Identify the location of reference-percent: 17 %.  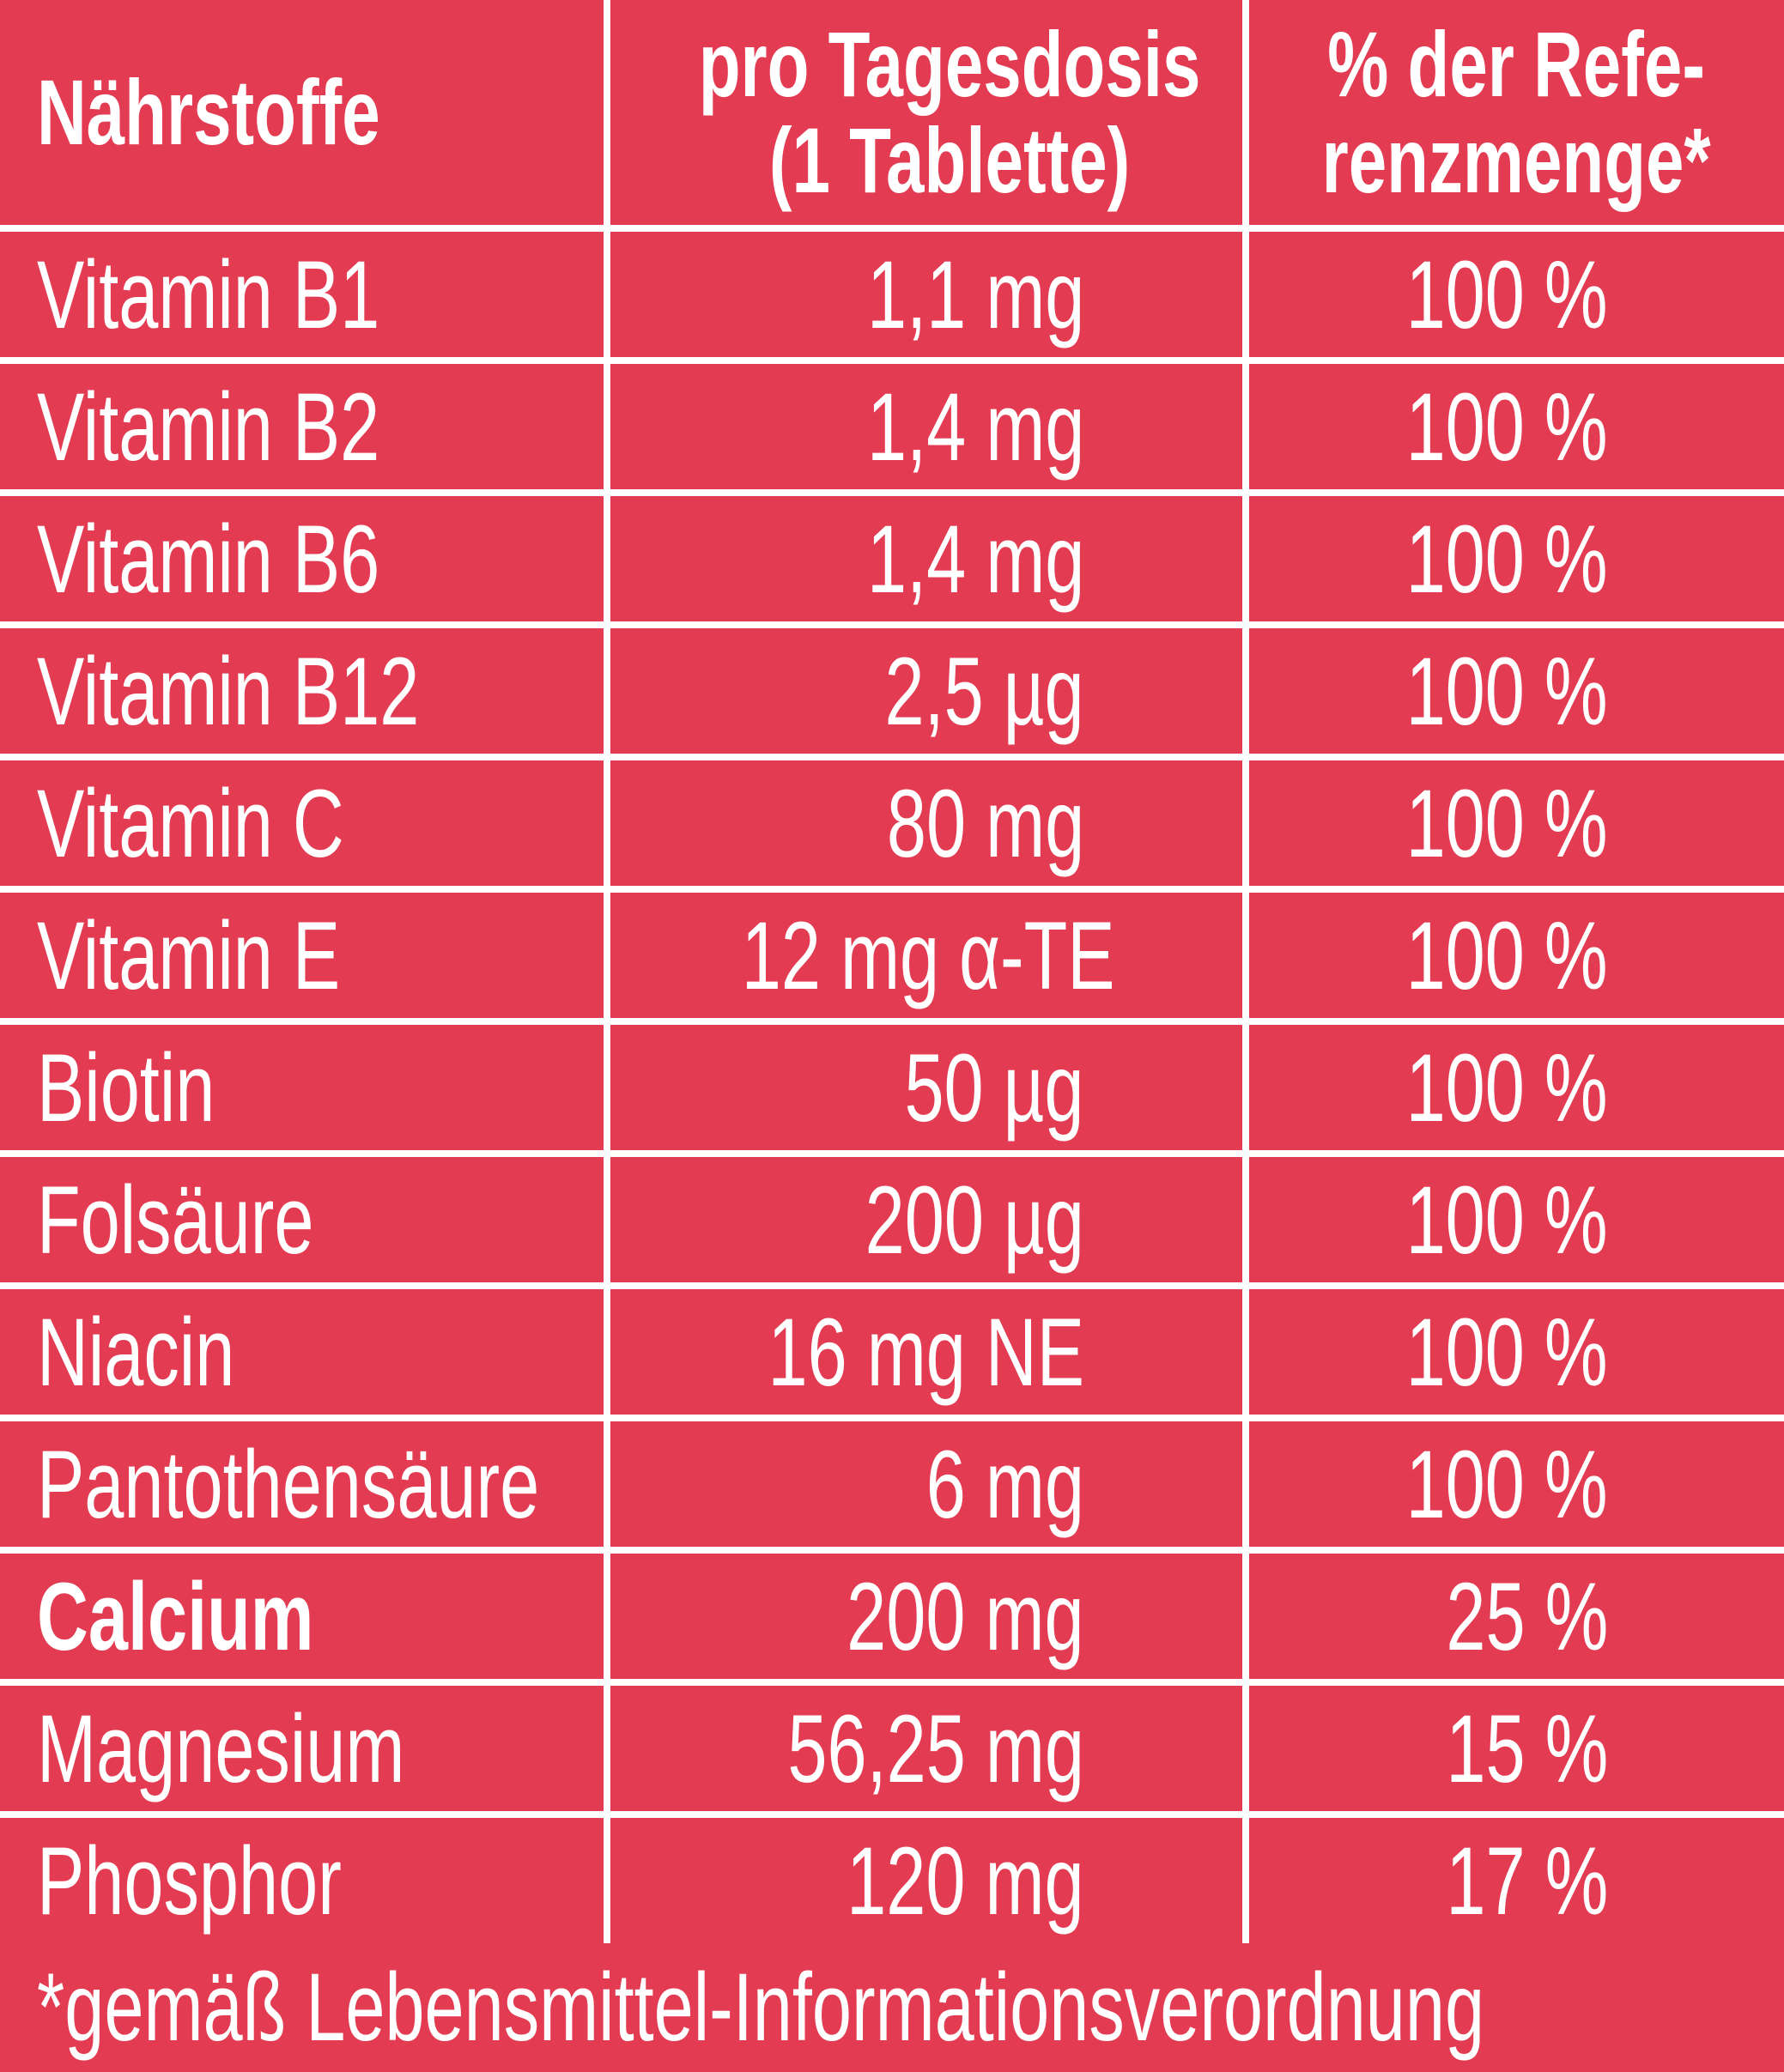
(1513, 1877).